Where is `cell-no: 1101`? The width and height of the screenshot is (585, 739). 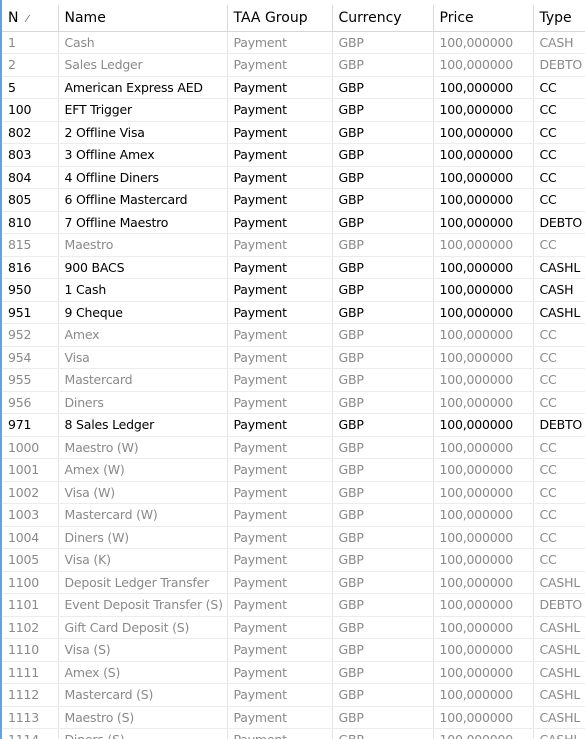 cell-no: 1101 is located at coordinates (30, 605).